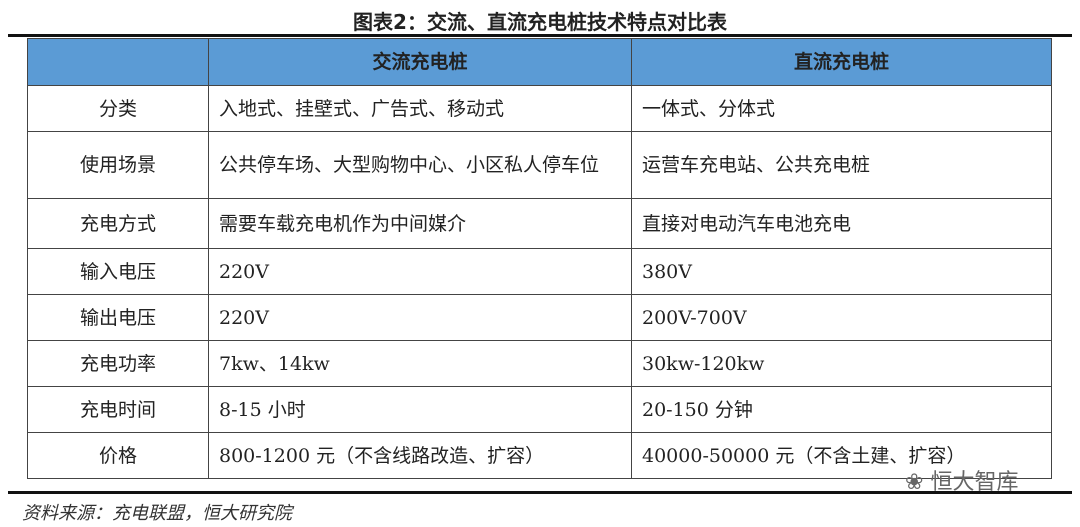 This screenshot has width=1080, height=527. What do you see at coordinates (841, 317) in the screenshot?
I see `cell: 200V-700V` at bounding box center [841, 317].